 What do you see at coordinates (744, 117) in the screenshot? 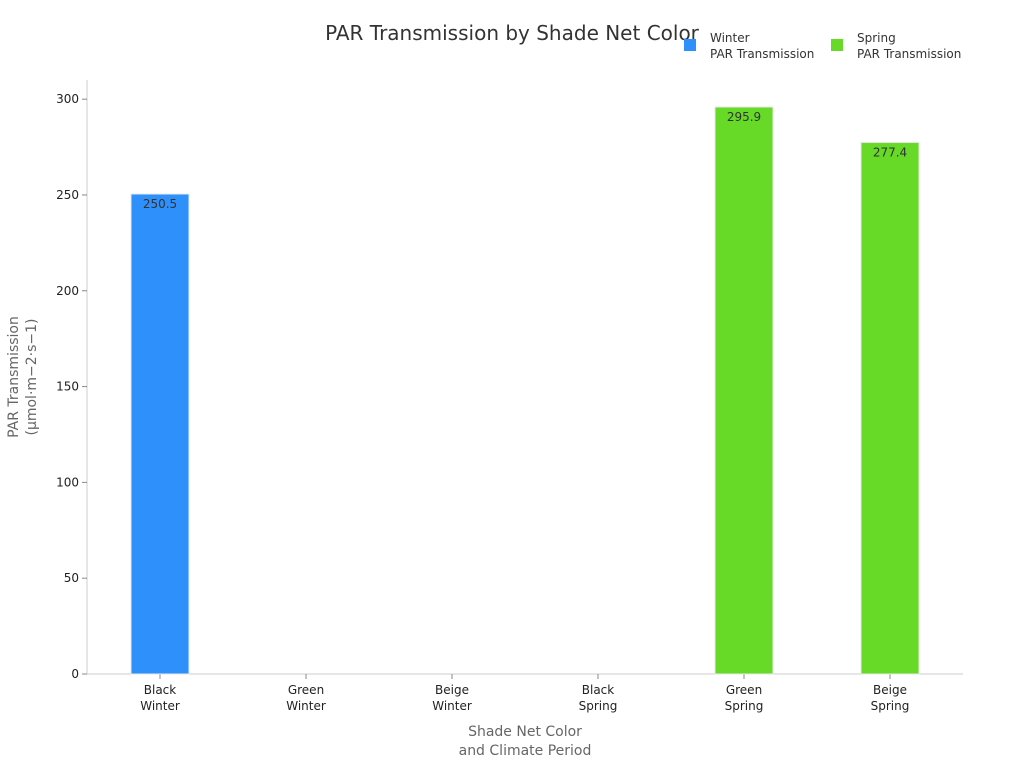
I see `data-label: 295.9` at bounding box center [744, 117].